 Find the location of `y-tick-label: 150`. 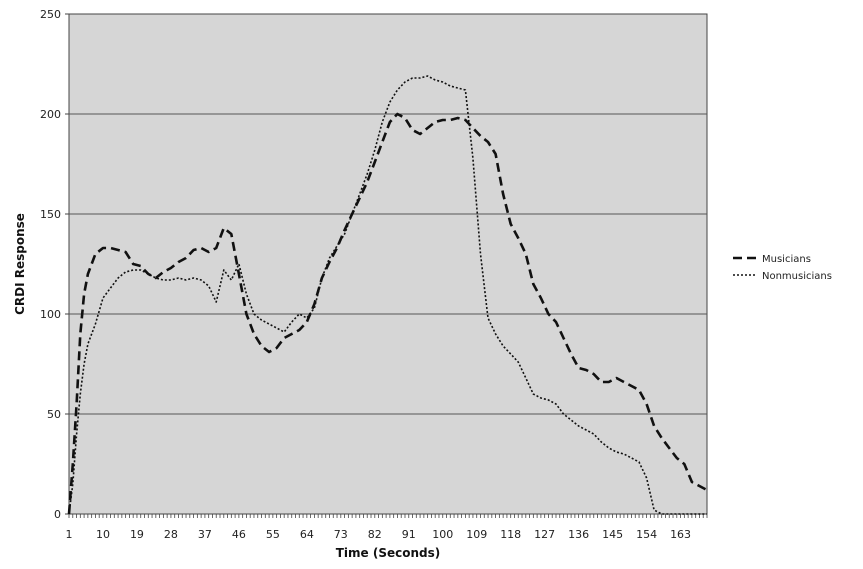

y-tick-label: 150 is located at coordinates (50, 214).